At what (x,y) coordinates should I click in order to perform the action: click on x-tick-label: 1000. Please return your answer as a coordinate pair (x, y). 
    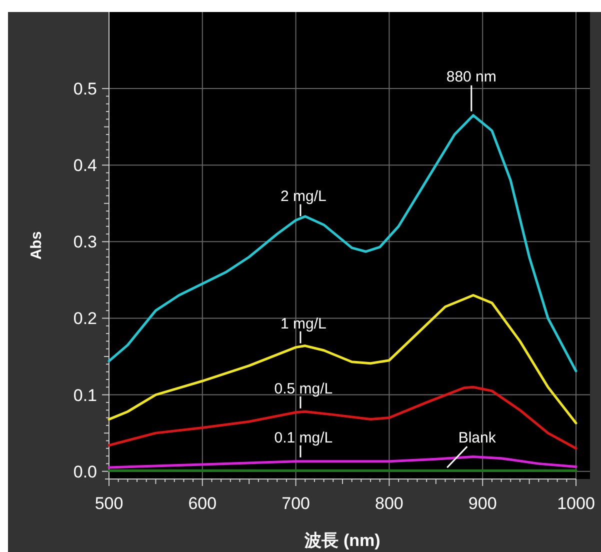
    Looking at the image, I should click on (576, 503).